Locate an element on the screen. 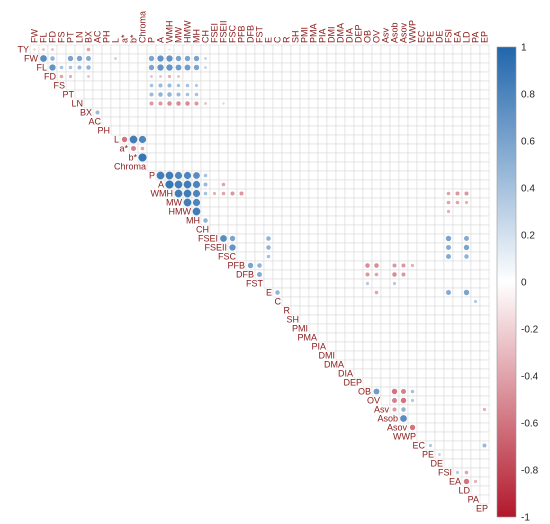  column-label: PA is located at coordinates (476, 37).